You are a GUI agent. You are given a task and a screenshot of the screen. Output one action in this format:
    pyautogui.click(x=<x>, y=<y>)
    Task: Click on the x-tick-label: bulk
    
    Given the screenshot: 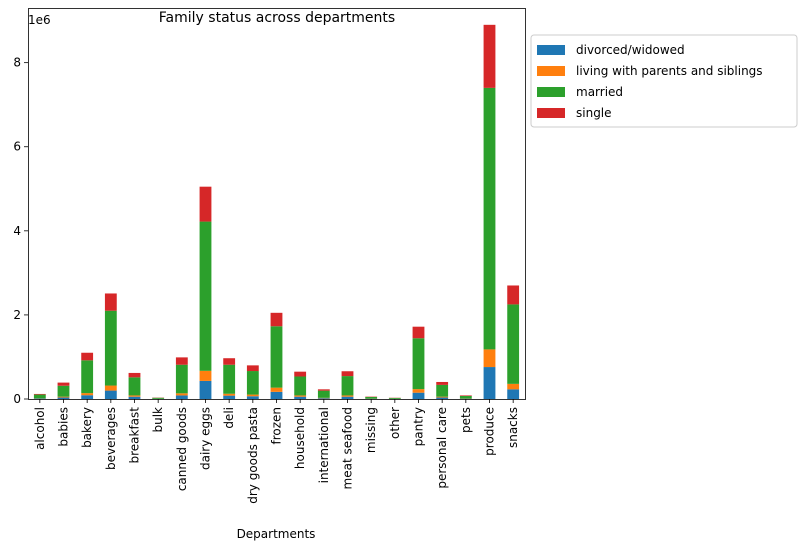 What is the action you would take?
    pyautogui.click(x=158, y=420)
    